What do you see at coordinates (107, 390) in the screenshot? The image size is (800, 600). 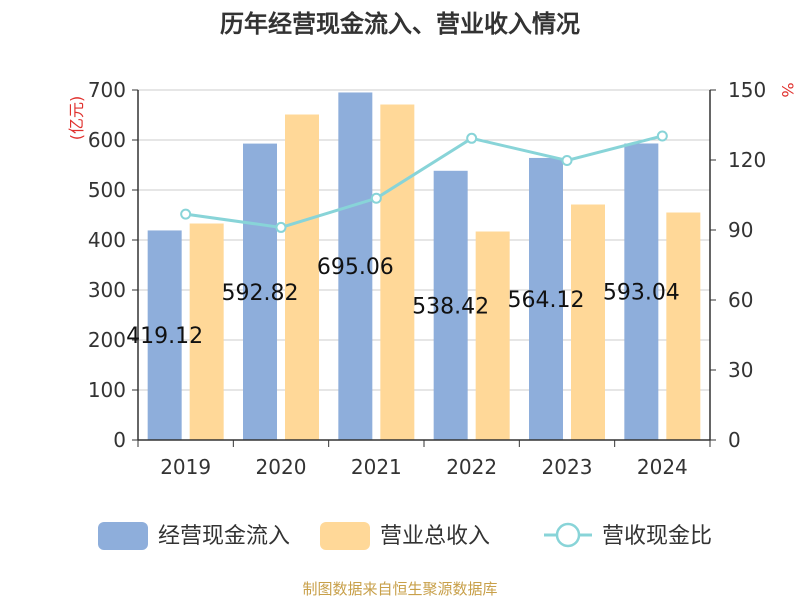 I see `y-left-tick-label: 100` at bounding box center [107, 390].